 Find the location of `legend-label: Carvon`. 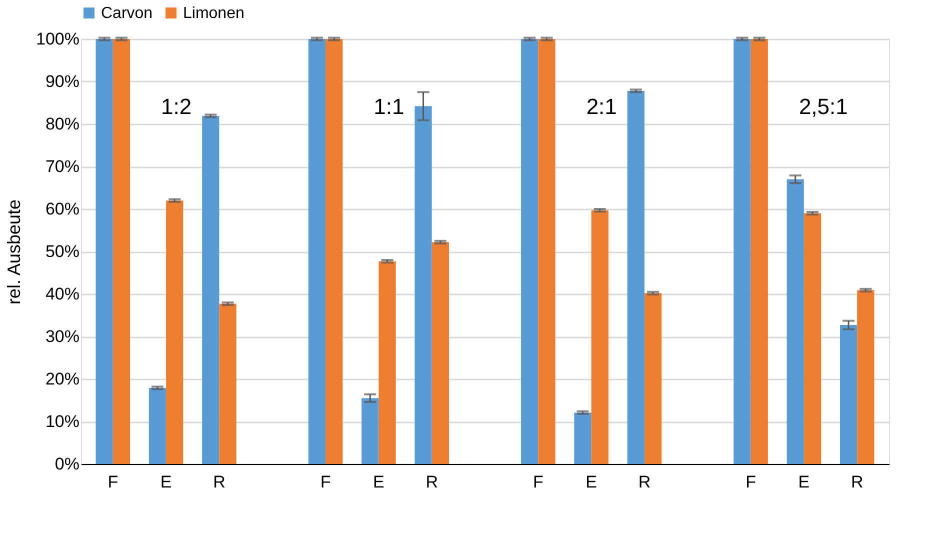

legend-label: Carvon is located at coordinates (127, 13).